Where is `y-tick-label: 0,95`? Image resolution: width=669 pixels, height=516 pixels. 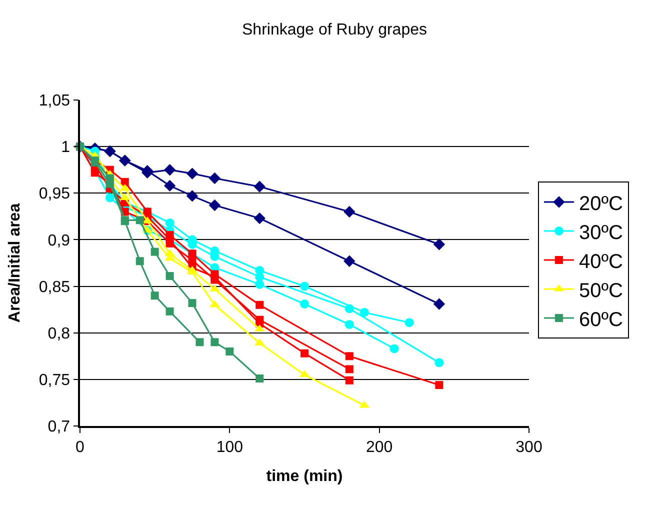
y-tick-label: 0,95 is located at coordinates (54, 194).